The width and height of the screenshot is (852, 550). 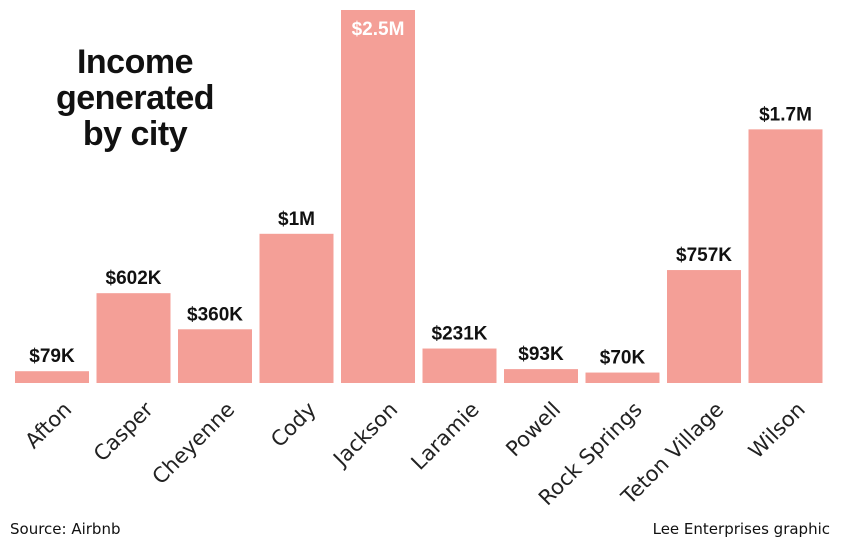 I want to click on value-label-powell: $93K, so click(x=541, y=354).